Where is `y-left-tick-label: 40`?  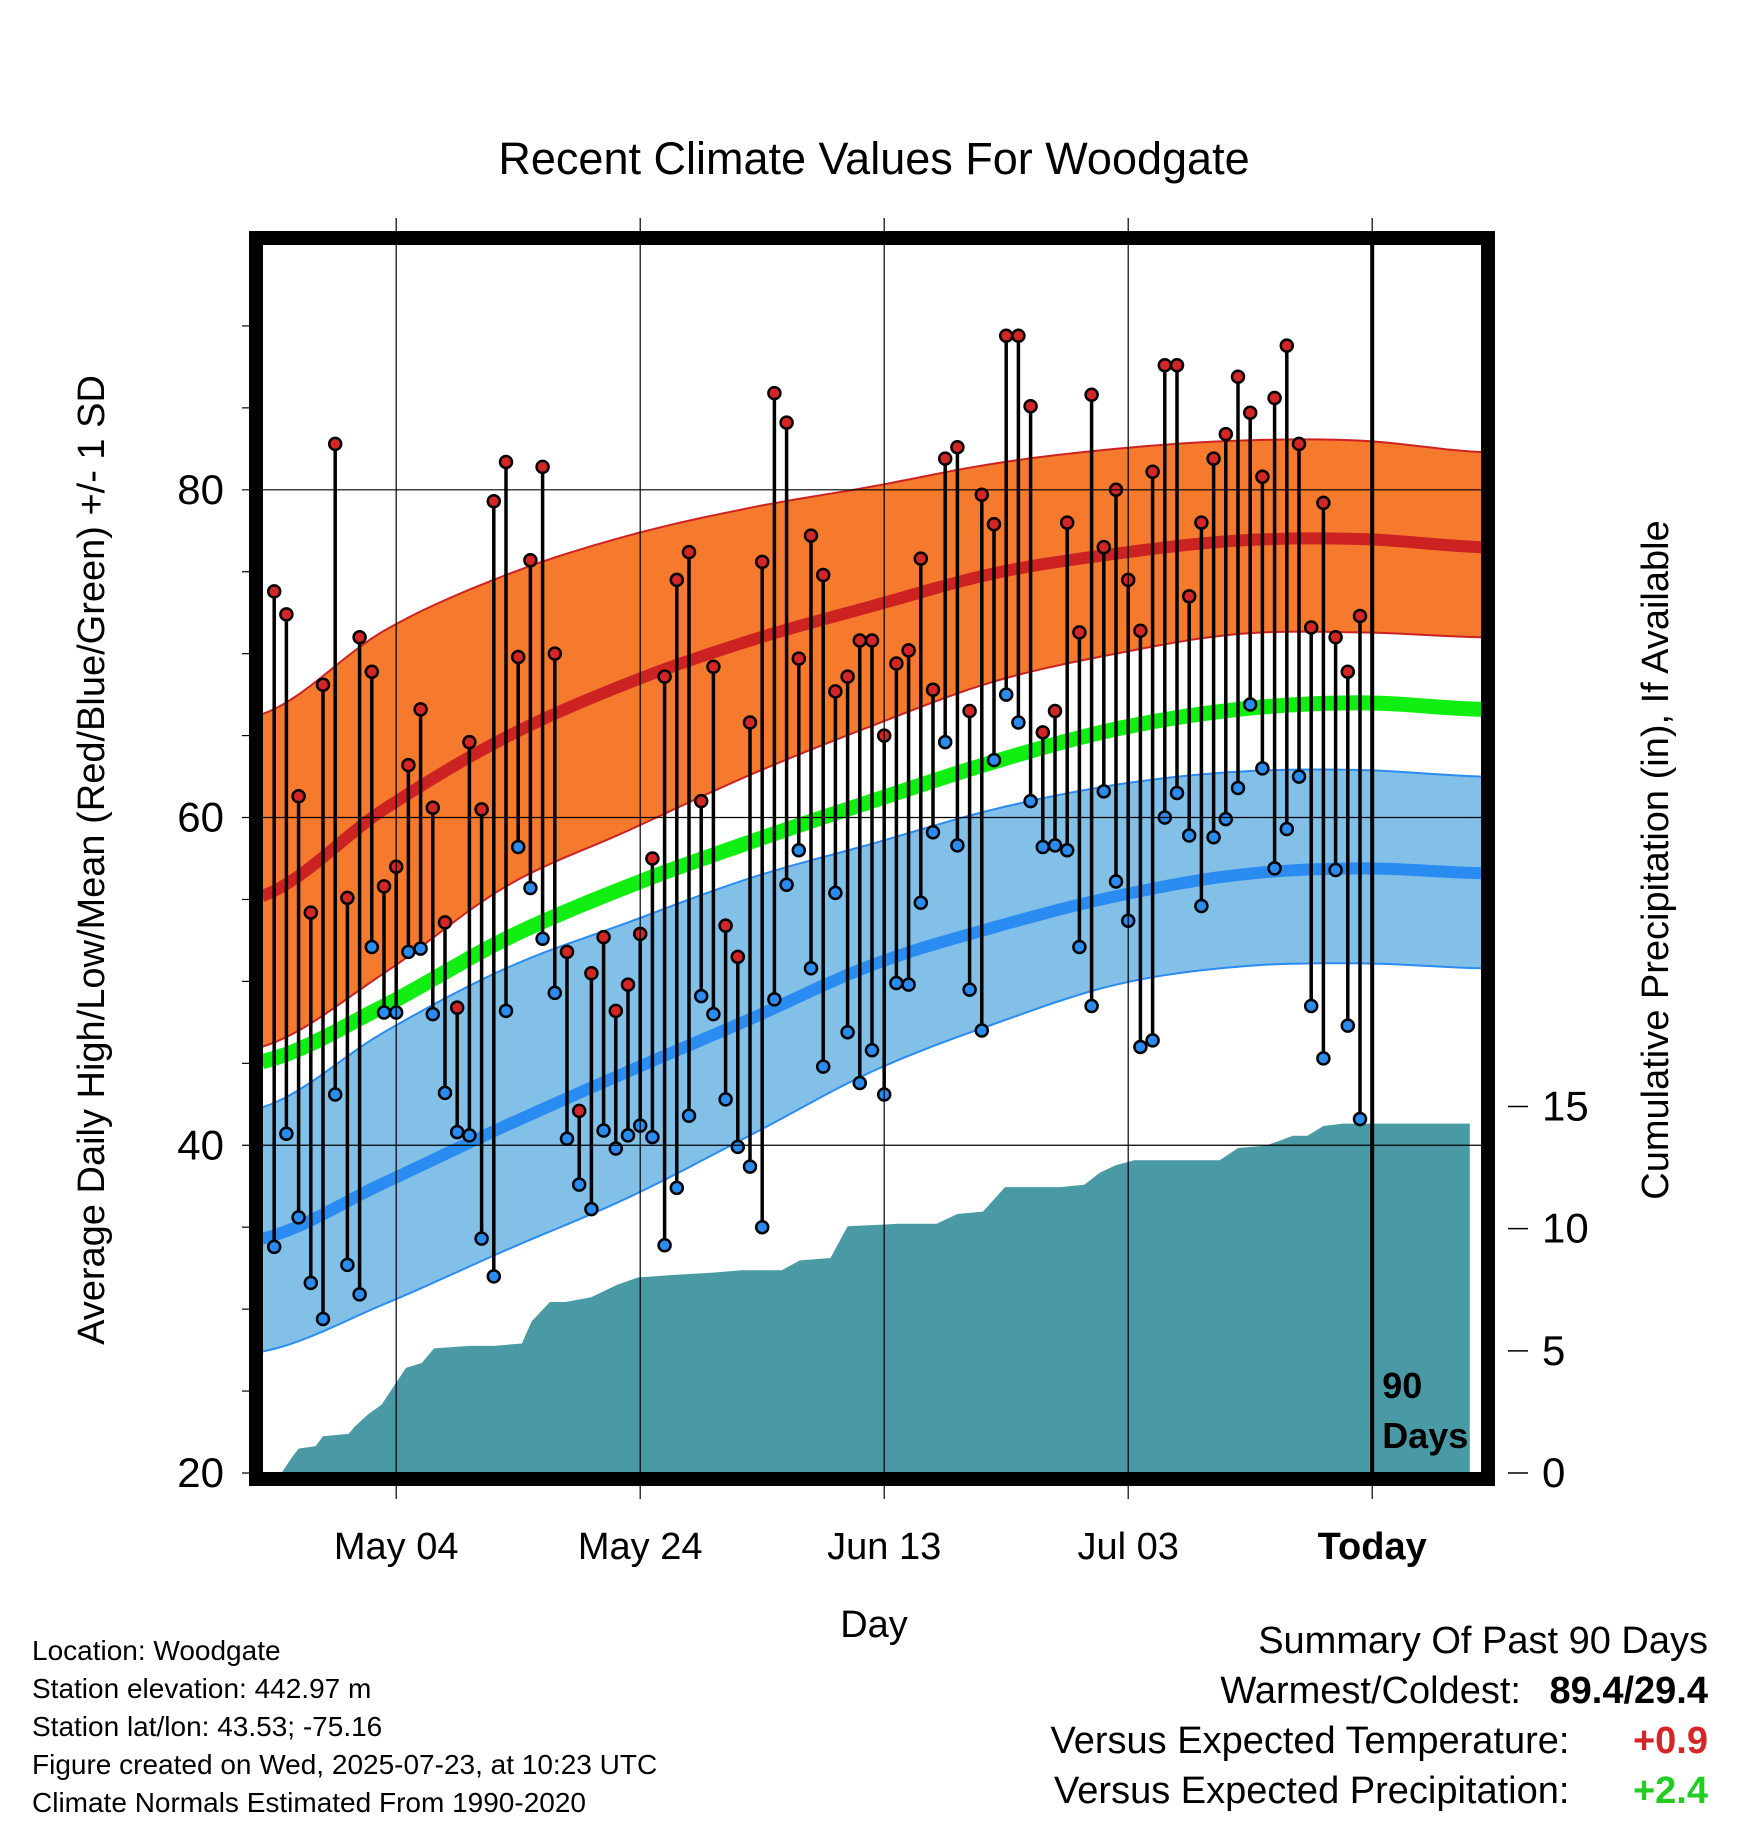 y-left-tick-label: 40 is located at coordinates (200, 1144).